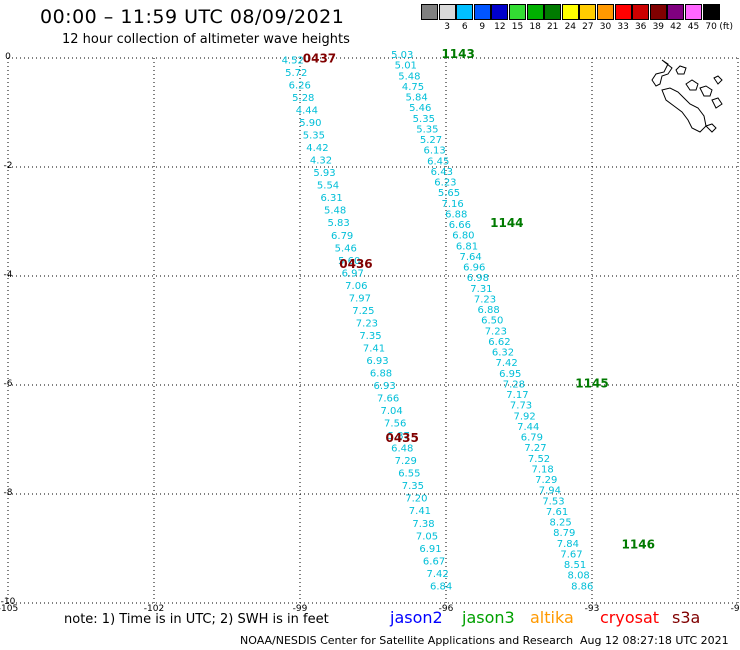 The width and height of the screenshot is (740, 650). Describe the element at coordinates (346, 248) in the screenshot. I see `swh-value-label: 5.46` at that location.